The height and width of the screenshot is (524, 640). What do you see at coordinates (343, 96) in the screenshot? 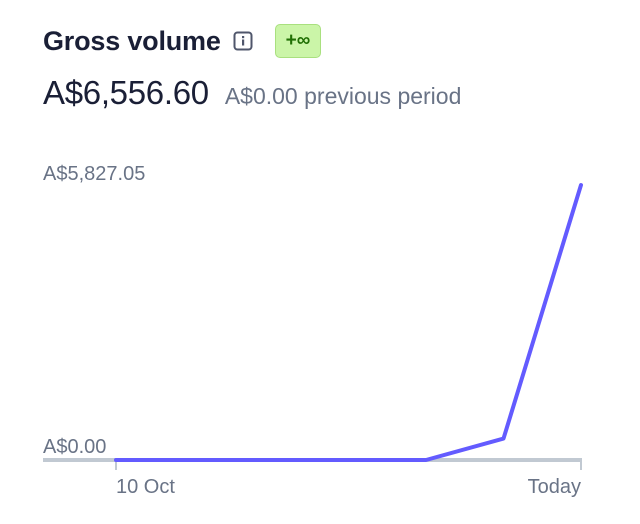
I see `previous-amount: A$0.00 previous period` at bounding box center [343, 96].